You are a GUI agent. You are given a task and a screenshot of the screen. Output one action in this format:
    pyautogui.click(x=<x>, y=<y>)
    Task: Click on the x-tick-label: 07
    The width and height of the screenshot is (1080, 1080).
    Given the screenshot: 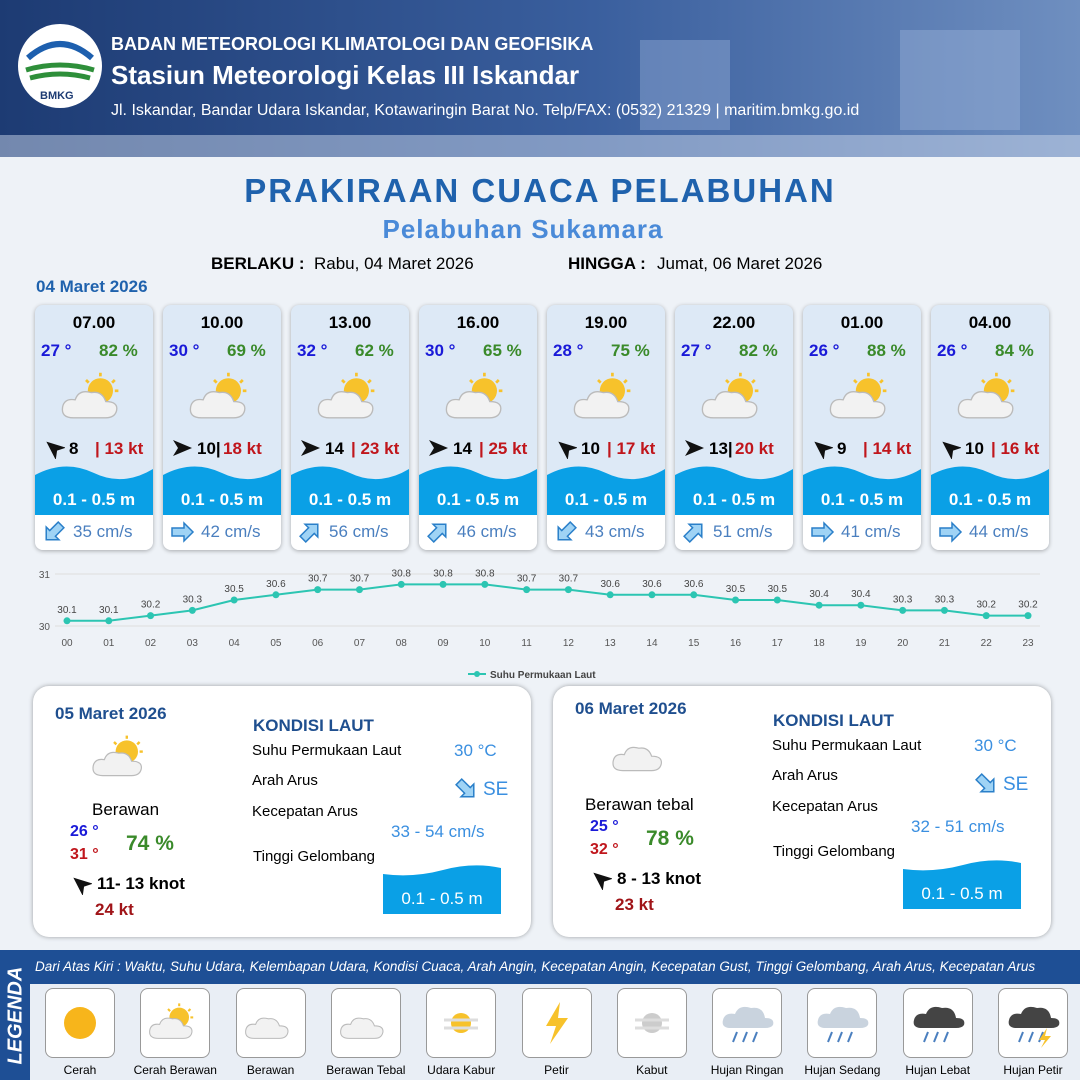 What is the action you would take?
    pyautogui.click(x=360, y=643)
    